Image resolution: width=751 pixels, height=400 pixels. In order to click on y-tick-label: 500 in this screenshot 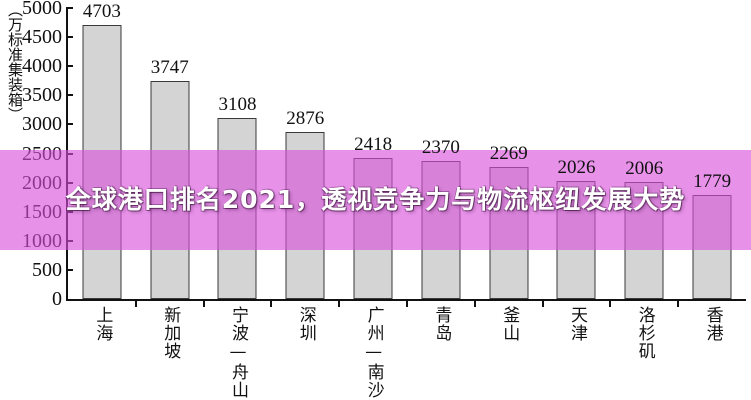, I will do `click(47, 269)`.